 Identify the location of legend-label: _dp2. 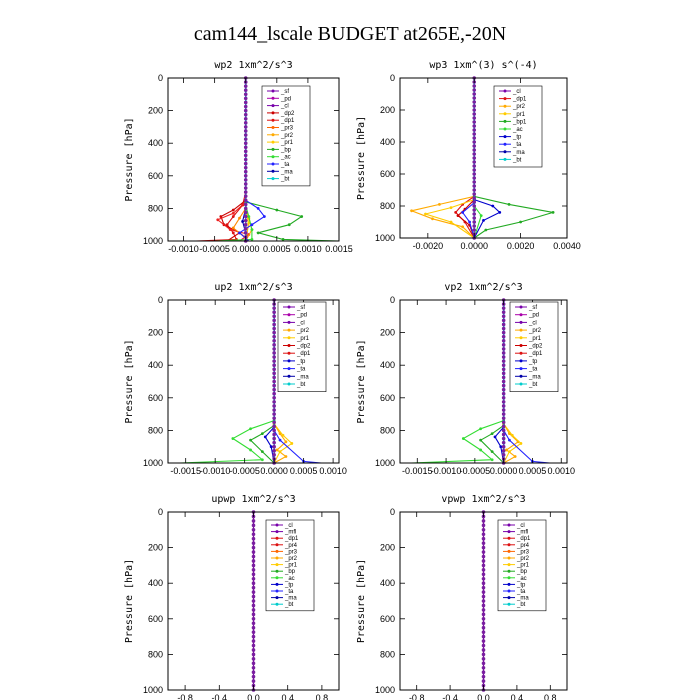
(303, 347).